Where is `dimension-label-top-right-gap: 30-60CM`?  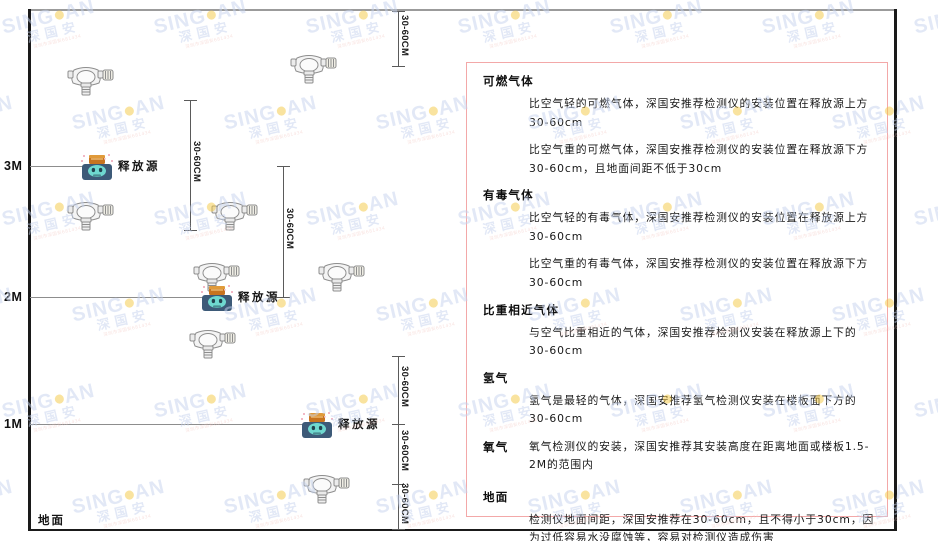 dimension-label-top-right-gap: 30-60CM is located at coordinates (404, 35).